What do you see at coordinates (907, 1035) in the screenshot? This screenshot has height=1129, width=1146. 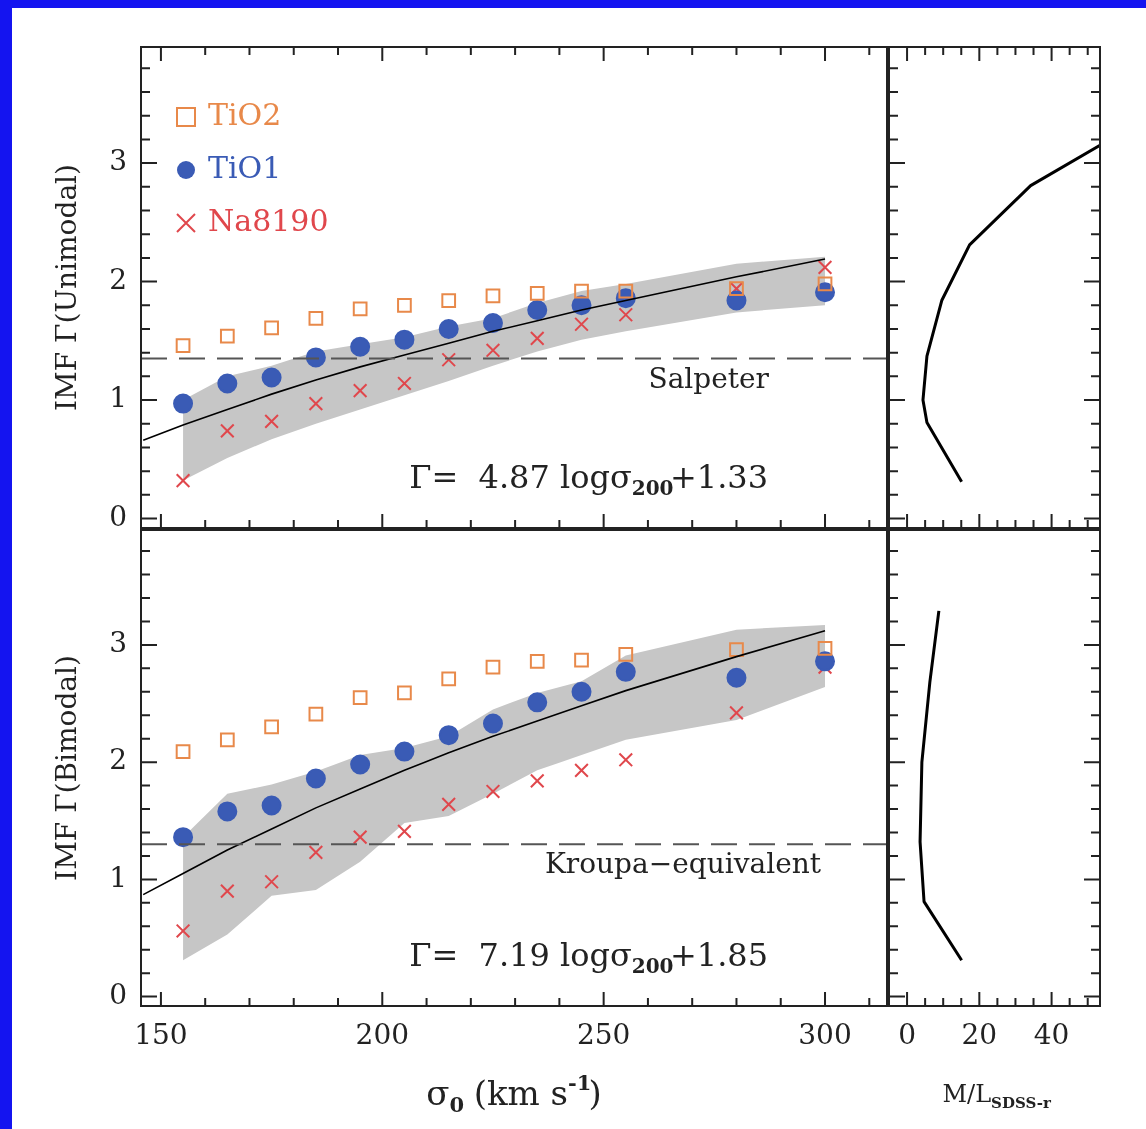 I see `x-tick-label: 0` at bounding box center [907, 1035].